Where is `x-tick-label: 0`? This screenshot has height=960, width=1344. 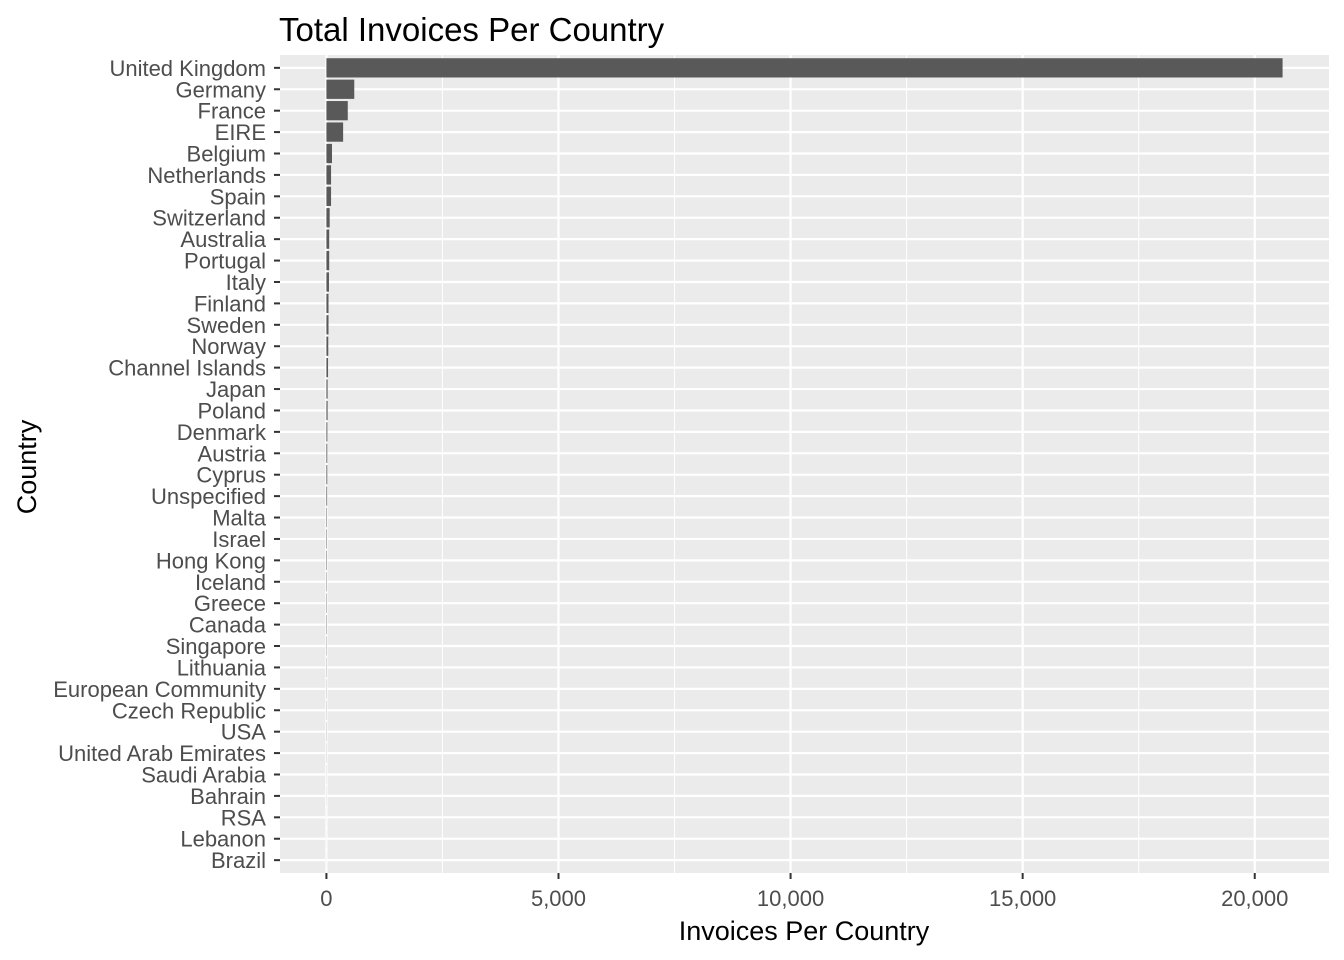
x-tick-label: 0 is located at coordinates (326, 898).